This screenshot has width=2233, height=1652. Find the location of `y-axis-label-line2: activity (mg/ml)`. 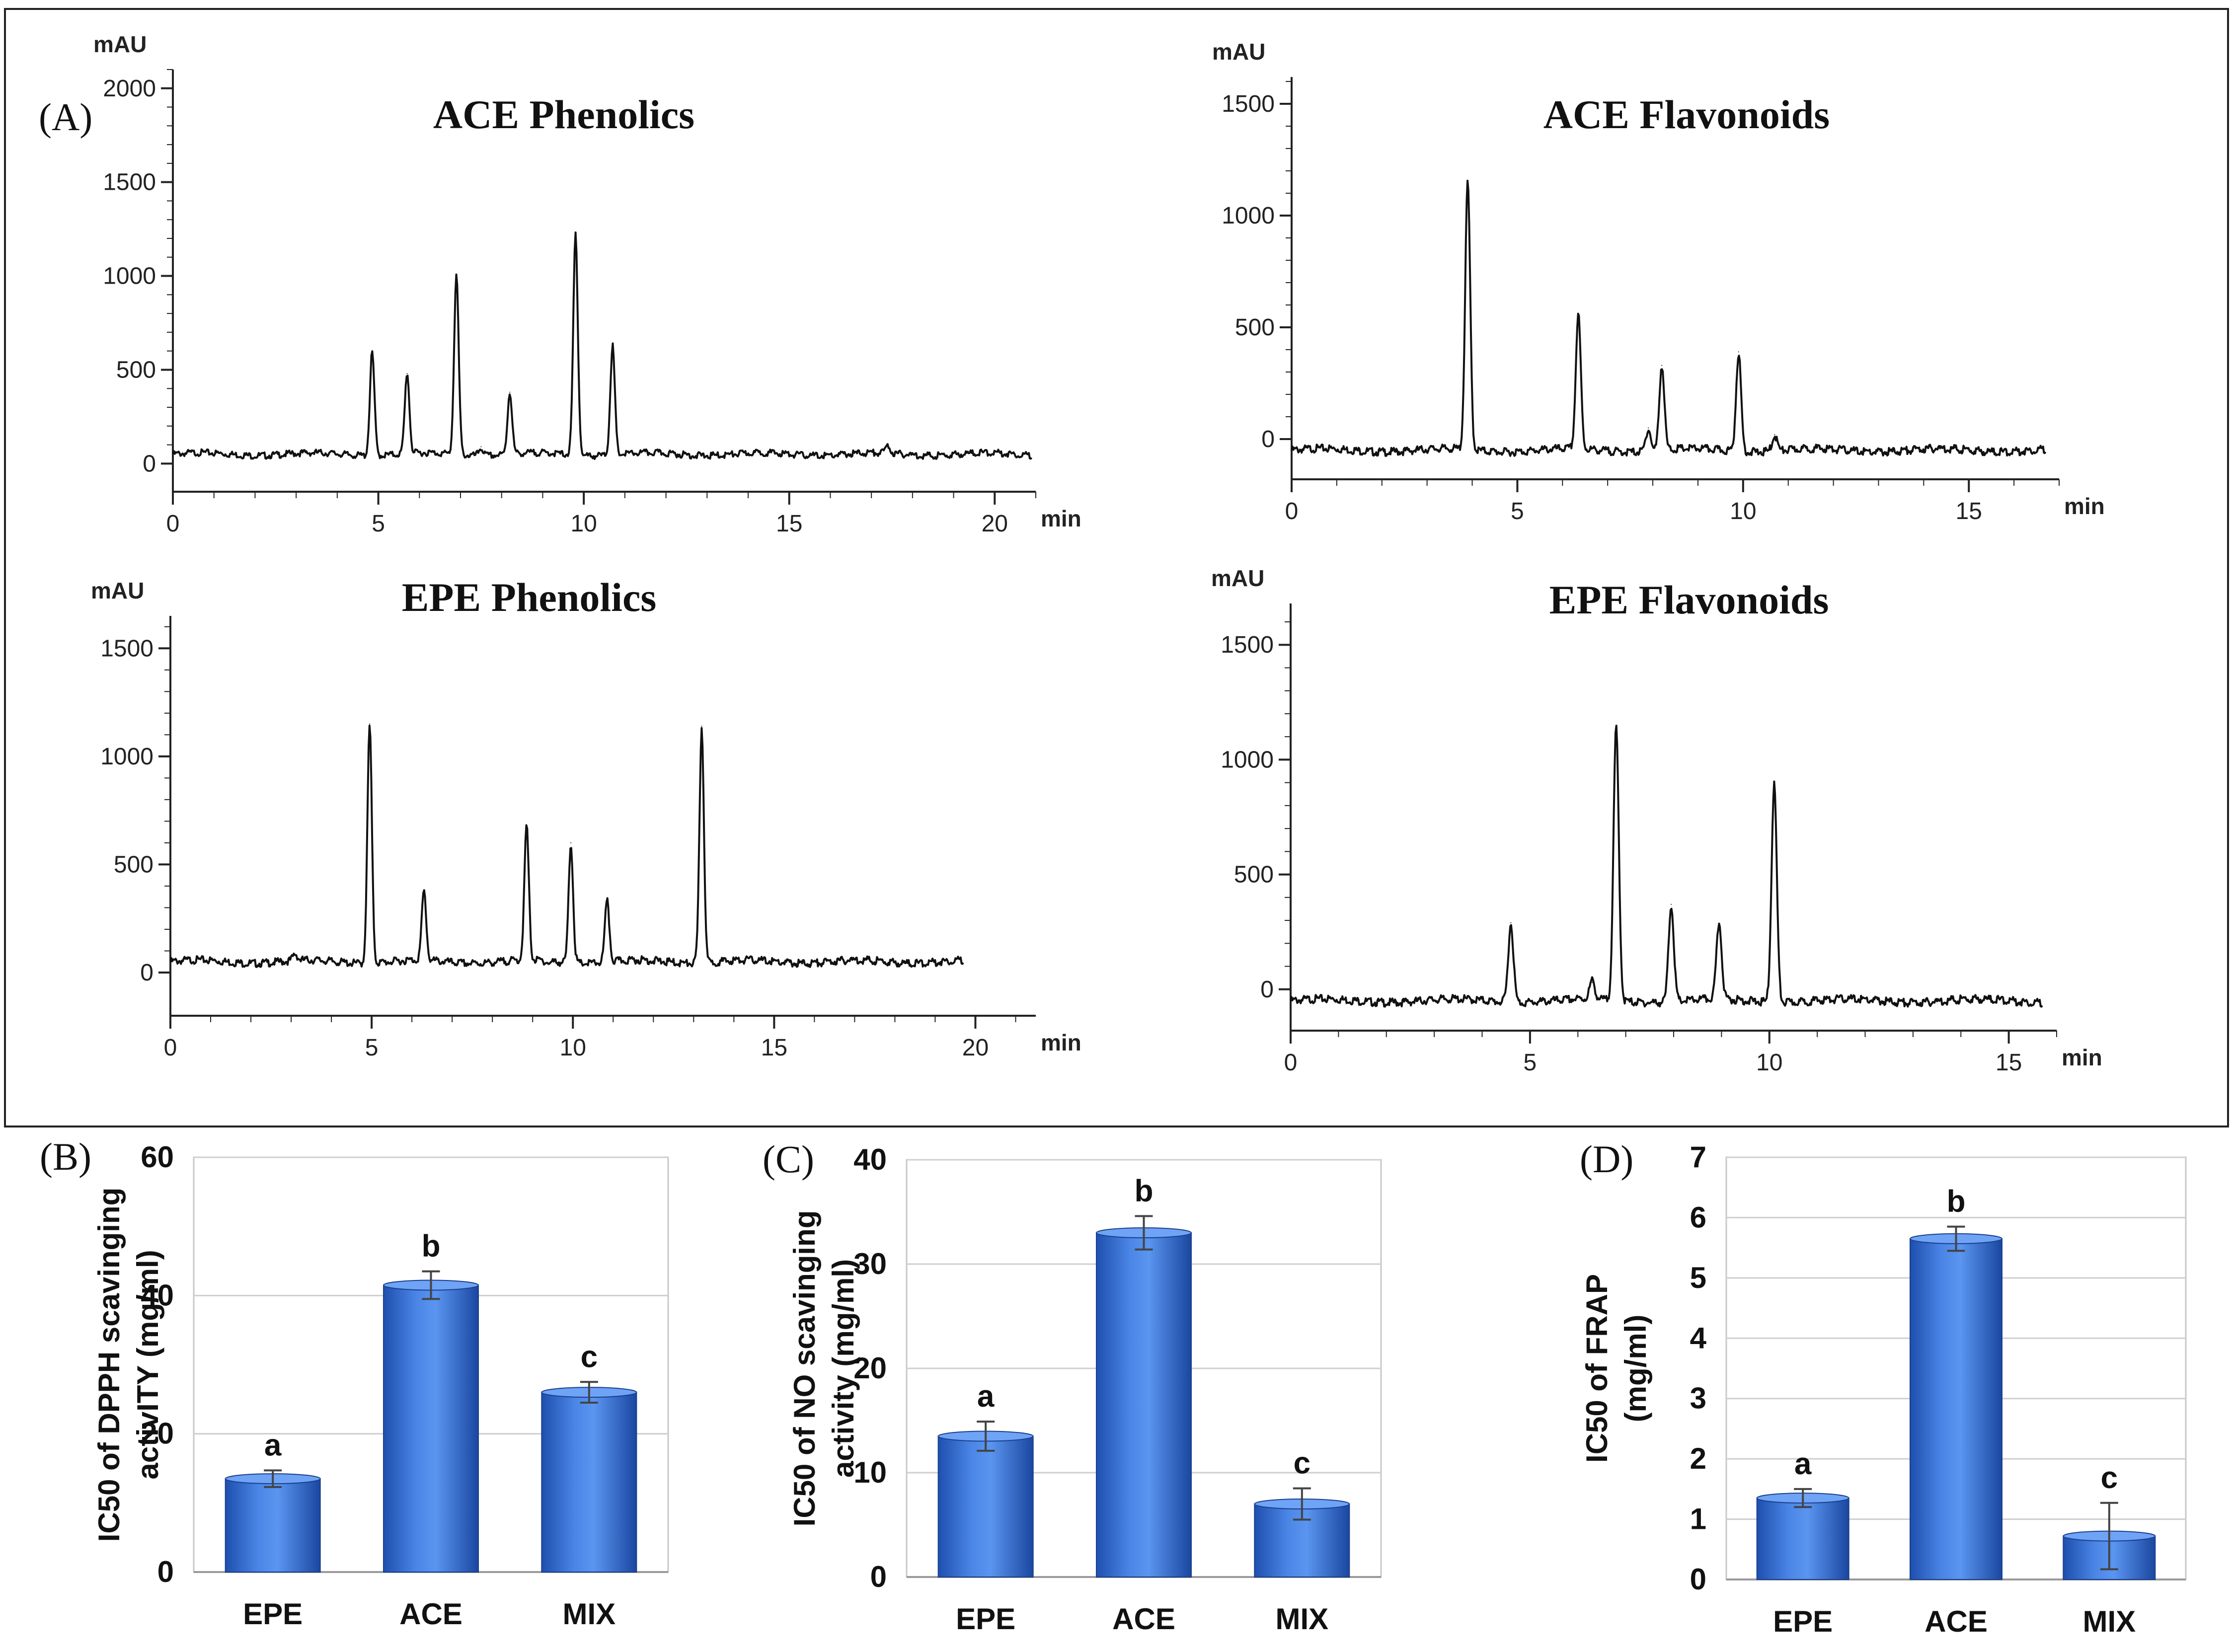

y-axis-label-line2: activity (mg/ml) is located at coordinates (843, 1368).